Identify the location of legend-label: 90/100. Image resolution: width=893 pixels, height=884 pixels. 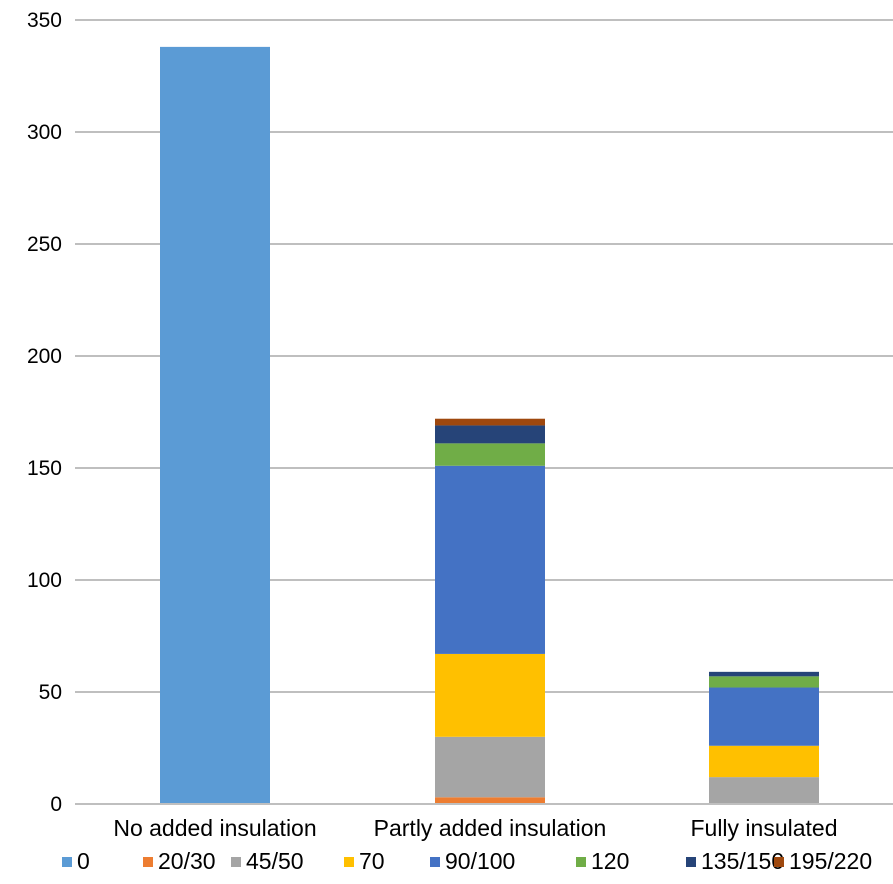
(480, 861).